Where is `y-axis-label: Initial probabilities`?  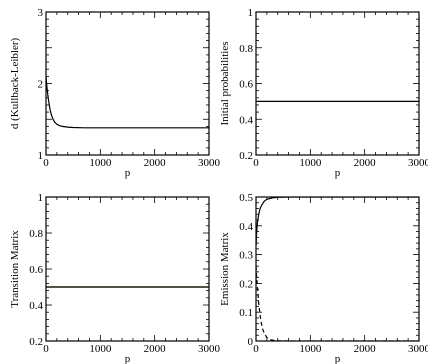
y-axis-label: Initial probabilities is located at coordinates (225, 83).